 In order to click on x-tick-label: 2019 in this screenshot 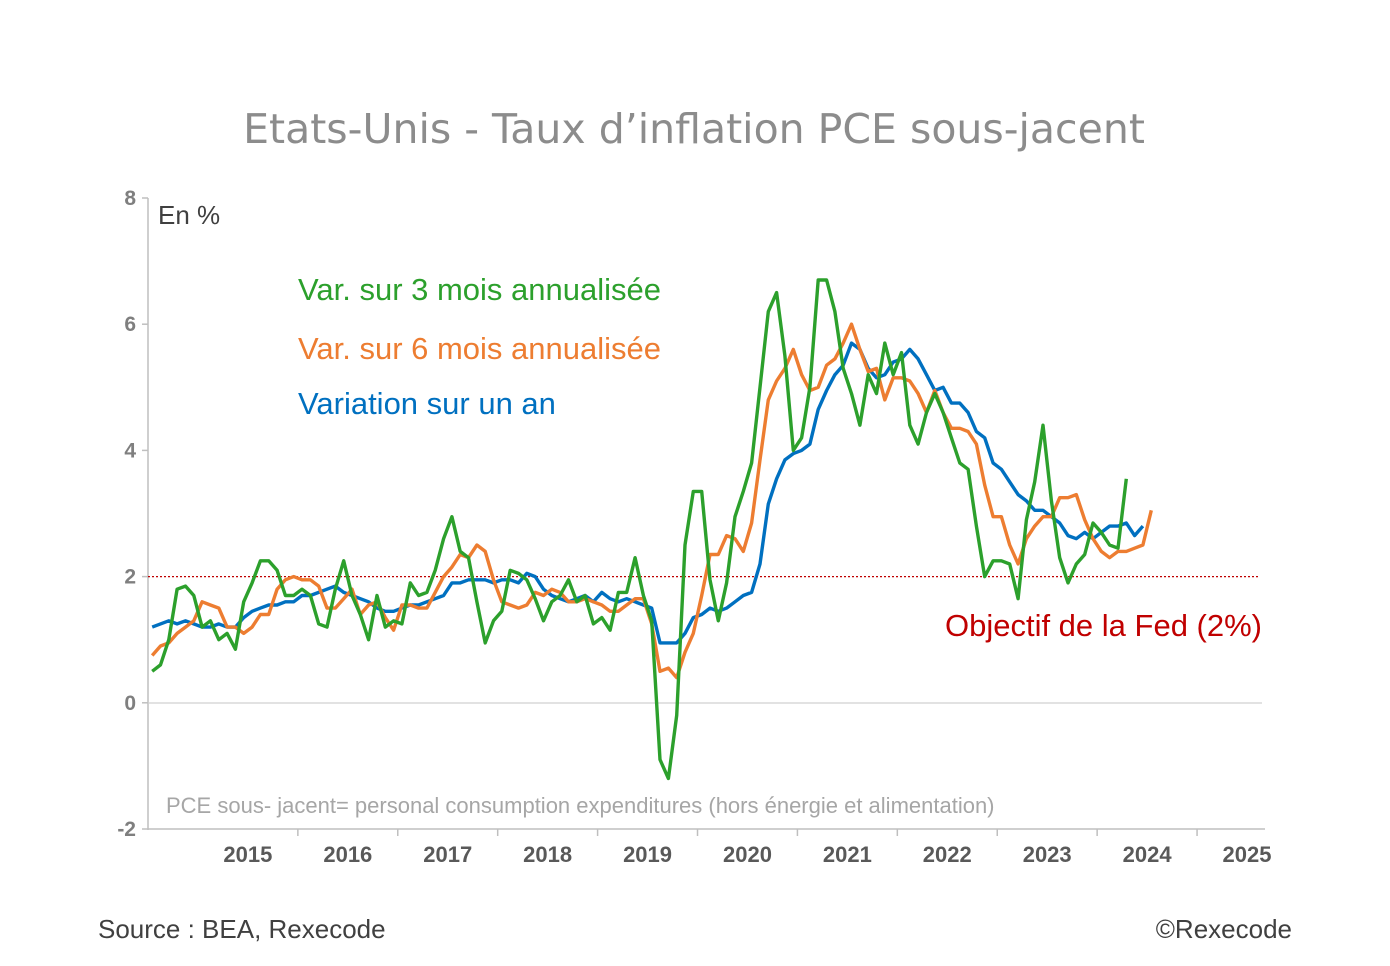, I will do `click(647, 854)`.